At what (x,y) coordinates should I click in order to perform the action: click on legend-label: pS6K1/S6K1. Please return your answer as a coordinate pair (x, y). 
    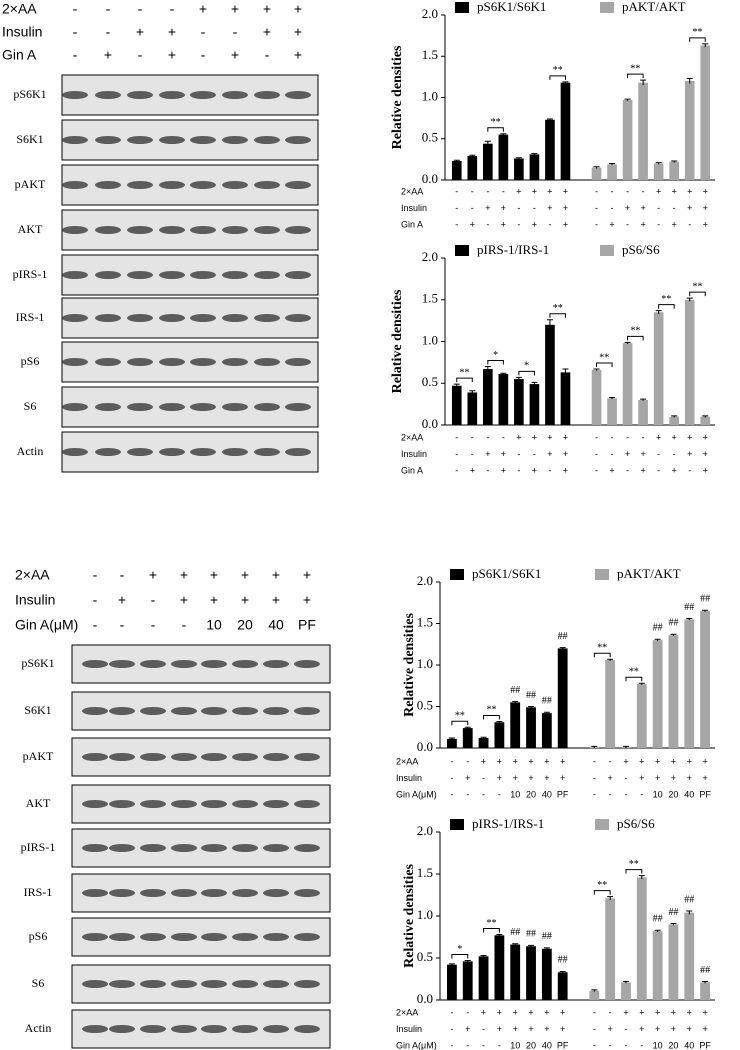
    Looking at the image, I should click on (506, 573).